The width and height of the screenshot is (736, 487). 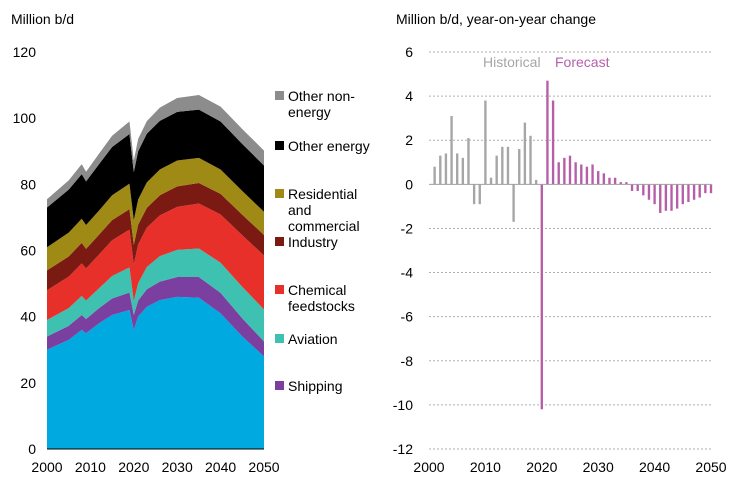 I want to click on left-xtick-label-2: 2020, so click(x=133, y=467).